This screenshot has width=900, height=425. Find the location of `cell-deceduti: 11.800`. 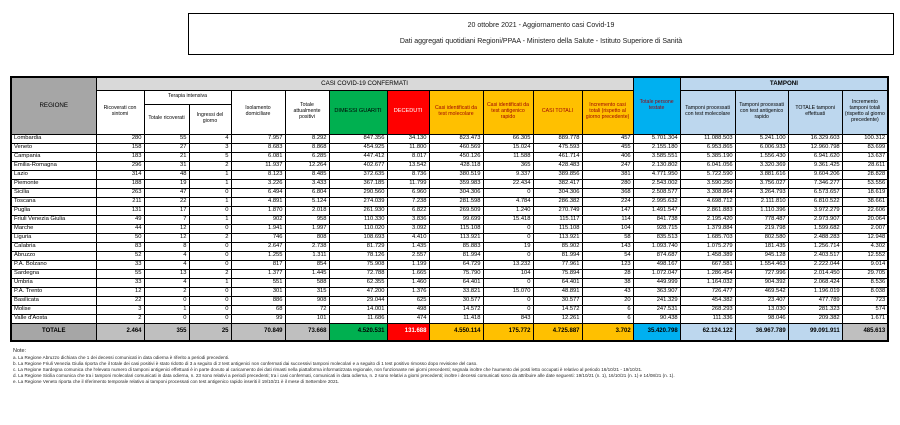

cell-deceduti: 11.800 is located at coordinates (408, 147).